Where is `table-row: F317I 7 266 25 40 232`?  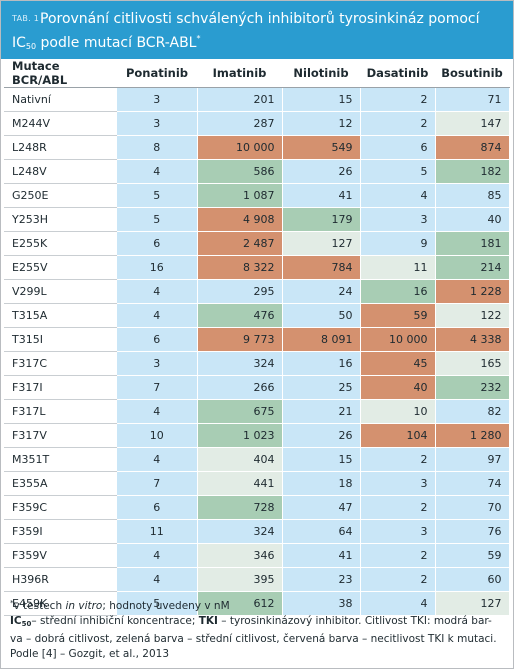 table-row: F317I 7 266 25 40 232 is located at coordinates (257, 387).